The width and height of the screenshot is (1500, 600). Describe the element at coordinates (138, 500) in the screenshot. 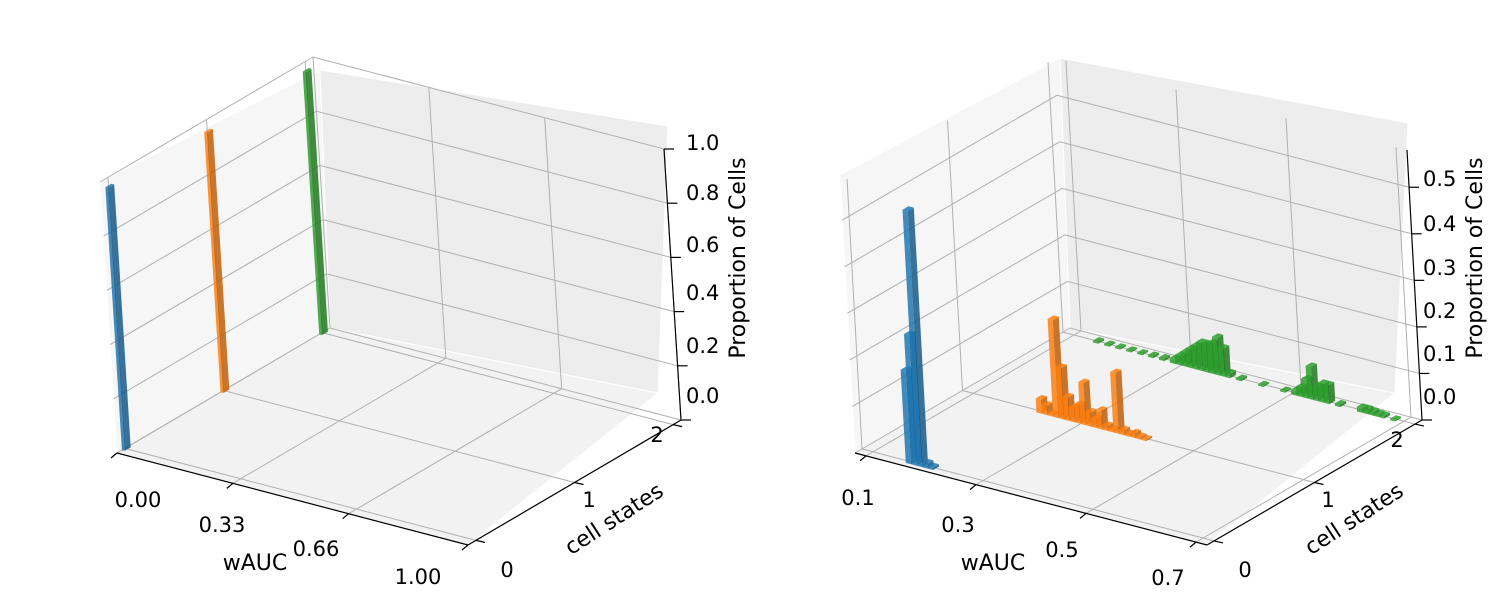

I see `x-tick-label: 0.00` at that location.